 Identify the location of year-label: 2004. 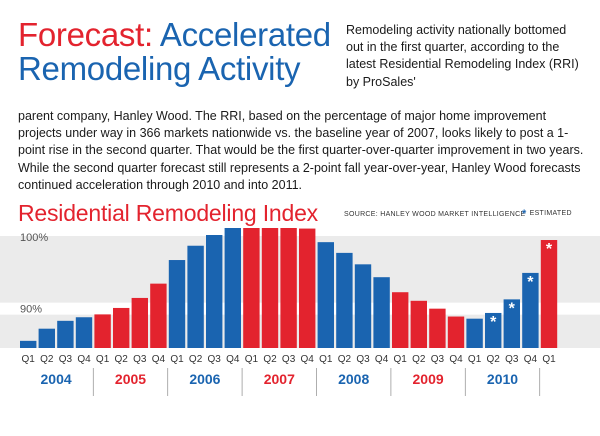
(56, 379).